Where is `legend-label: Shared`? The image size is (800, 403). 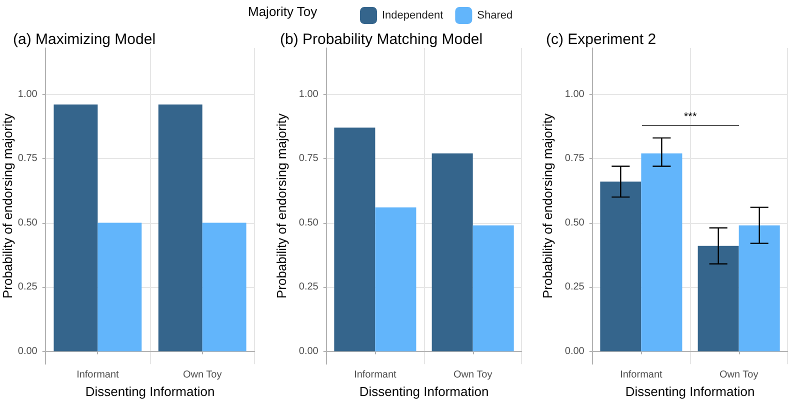 legend-label: Shared is located at coordinates (495, 16).